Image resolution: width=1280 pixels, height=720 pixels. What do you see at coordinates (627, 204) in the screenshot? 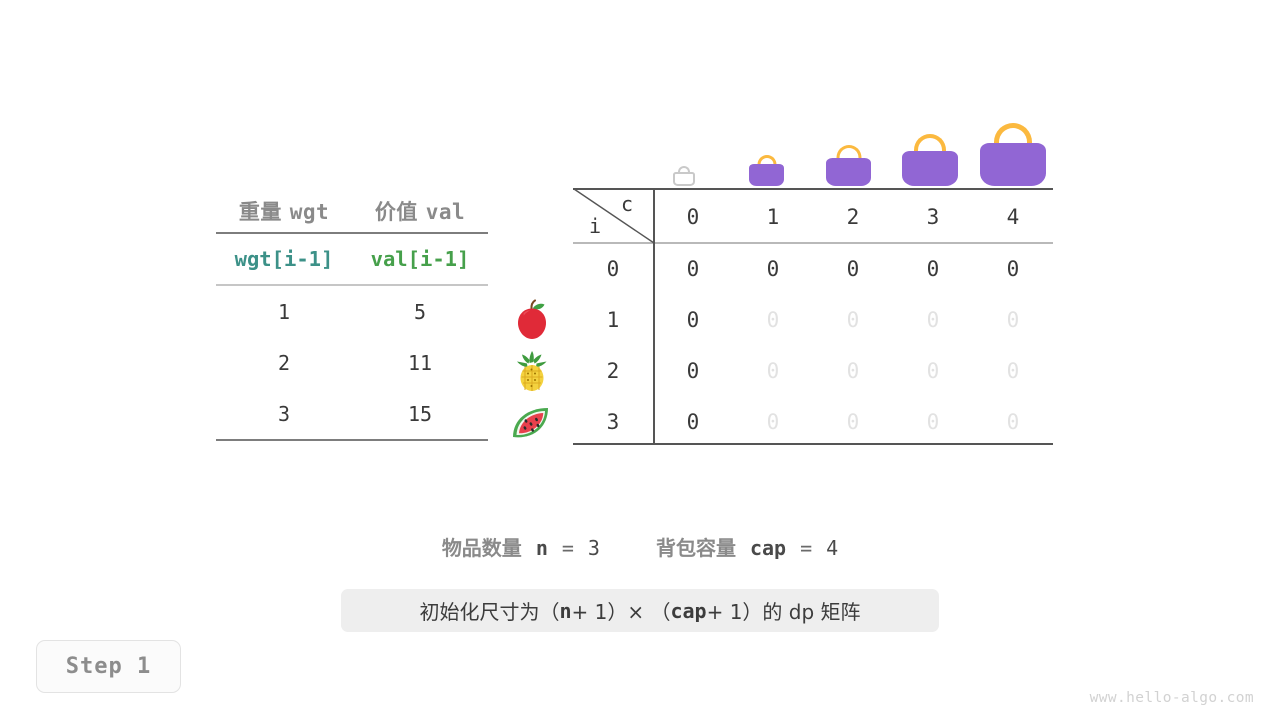
I see `dp-corner-label-c: c` at bounding box center [627, 204].